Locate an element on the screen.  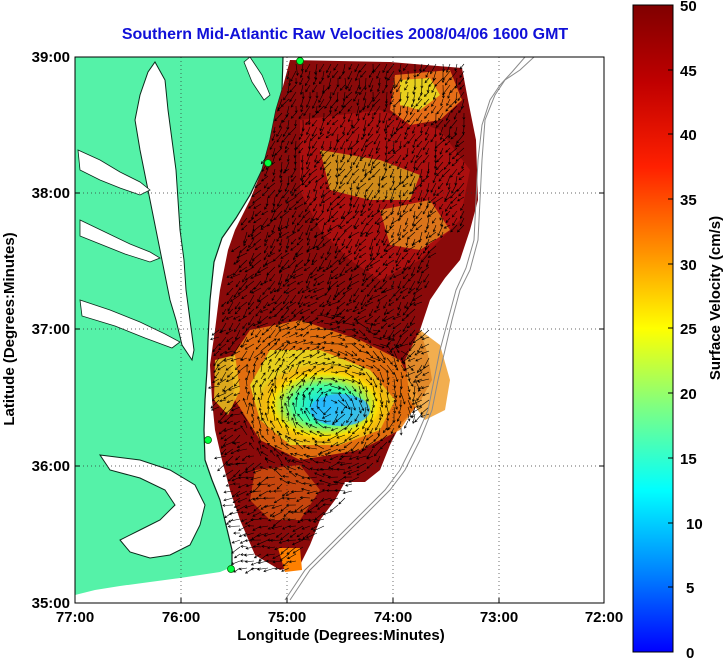
x-tick-label: 73:00 is located at coordinates (499, 617).